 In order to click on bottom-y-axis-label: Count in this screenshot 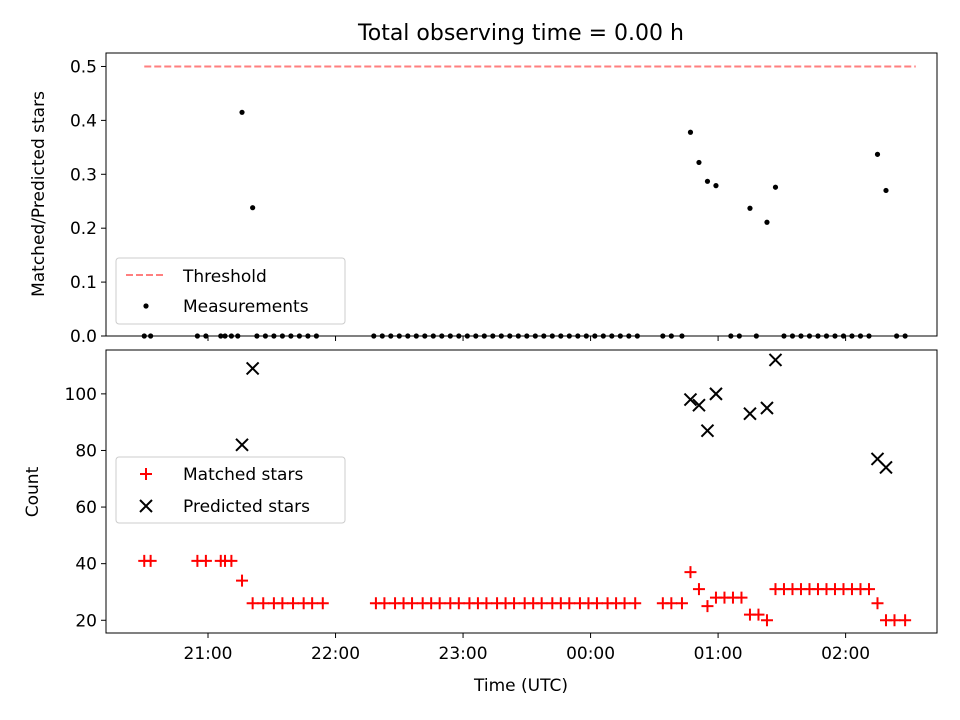, I will do `click(33, 491)`.